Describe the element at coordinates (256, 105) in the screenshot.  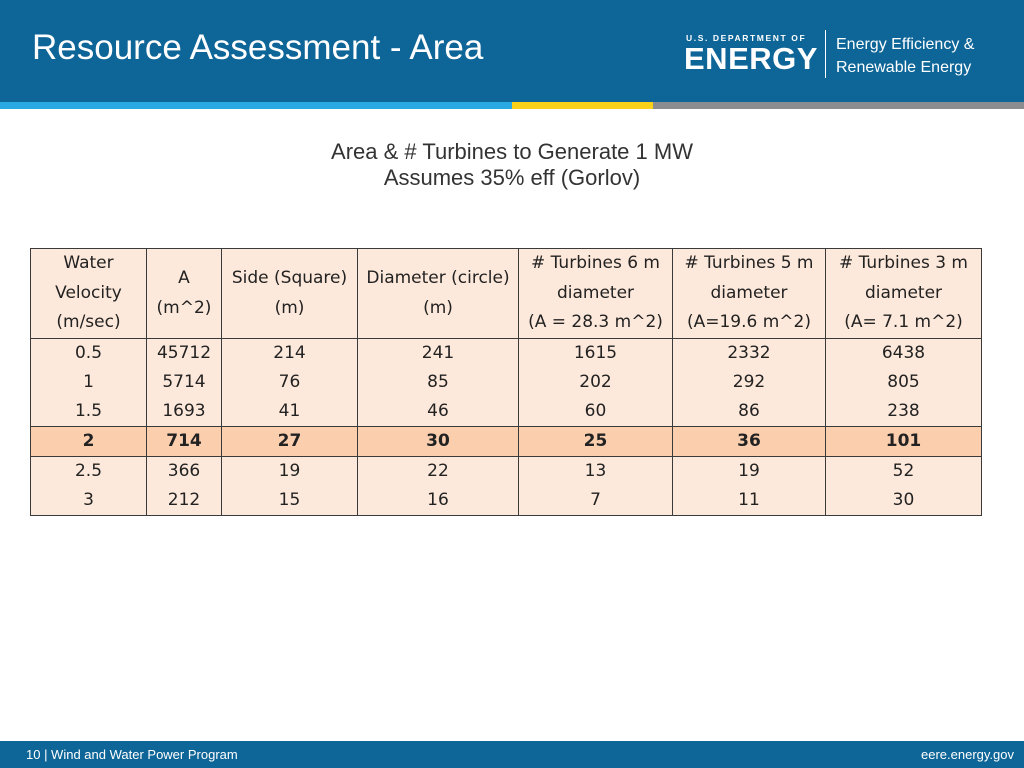
I see `accent-stripe-blue` at that location.